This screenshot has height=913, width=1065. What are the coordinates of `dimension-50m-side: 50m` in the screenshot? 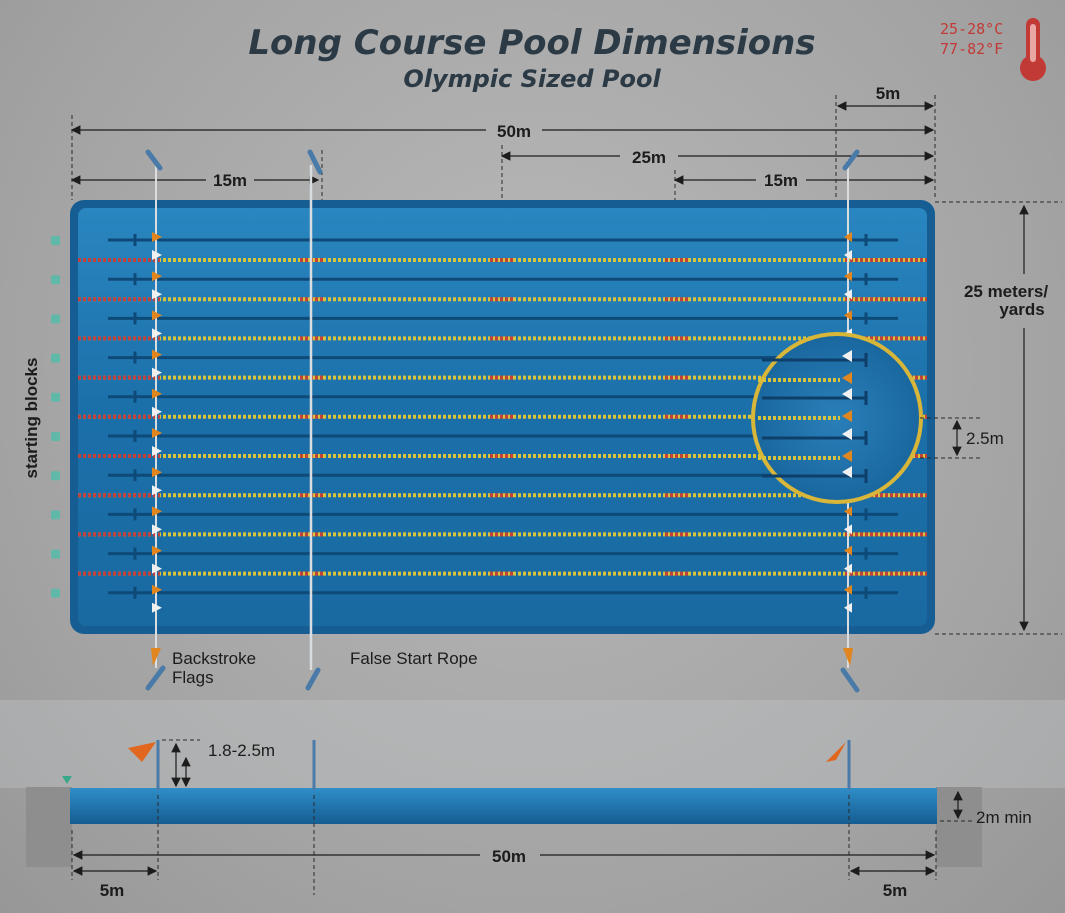 It's located at (504, 856).